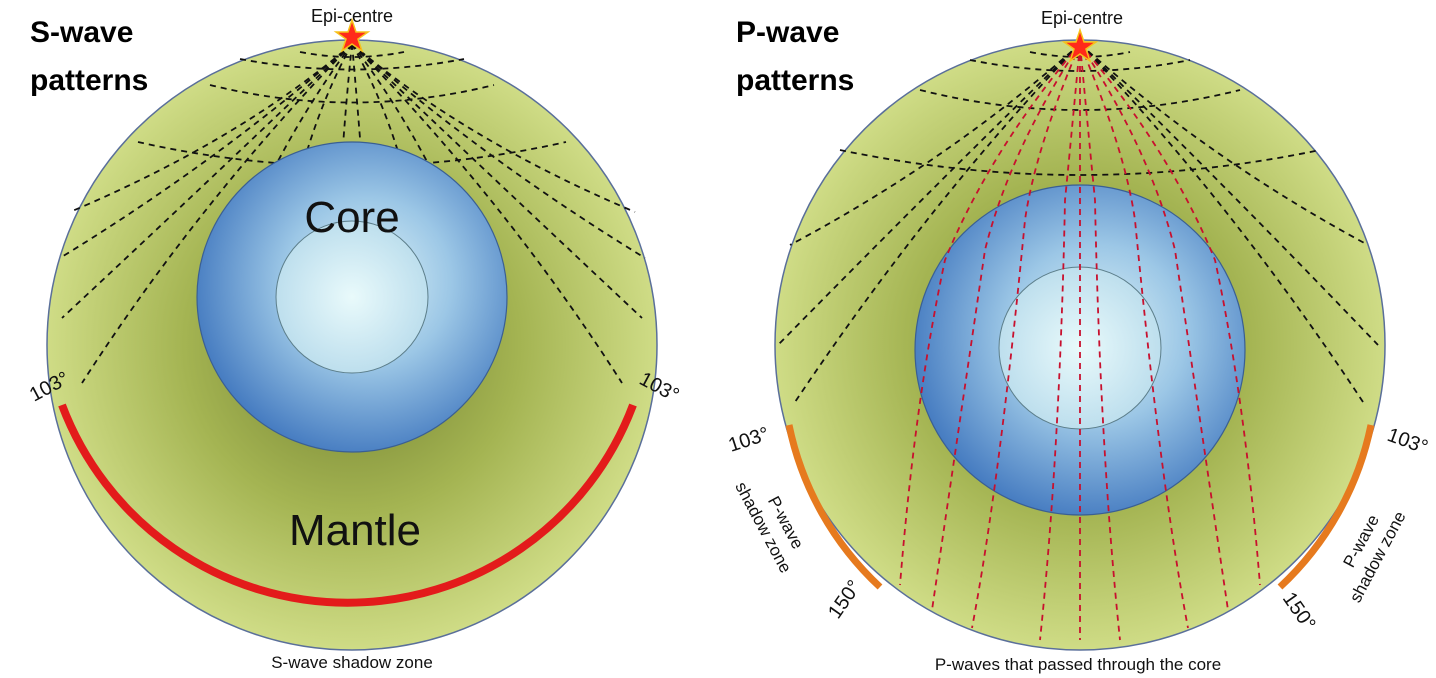 The height and width of the screenshot is (678, 1436). What do you see at coordinates (845, 599) in the screenshot?
I see `p-angle-left-bottom: 150°` at bounding box center [845, 599].